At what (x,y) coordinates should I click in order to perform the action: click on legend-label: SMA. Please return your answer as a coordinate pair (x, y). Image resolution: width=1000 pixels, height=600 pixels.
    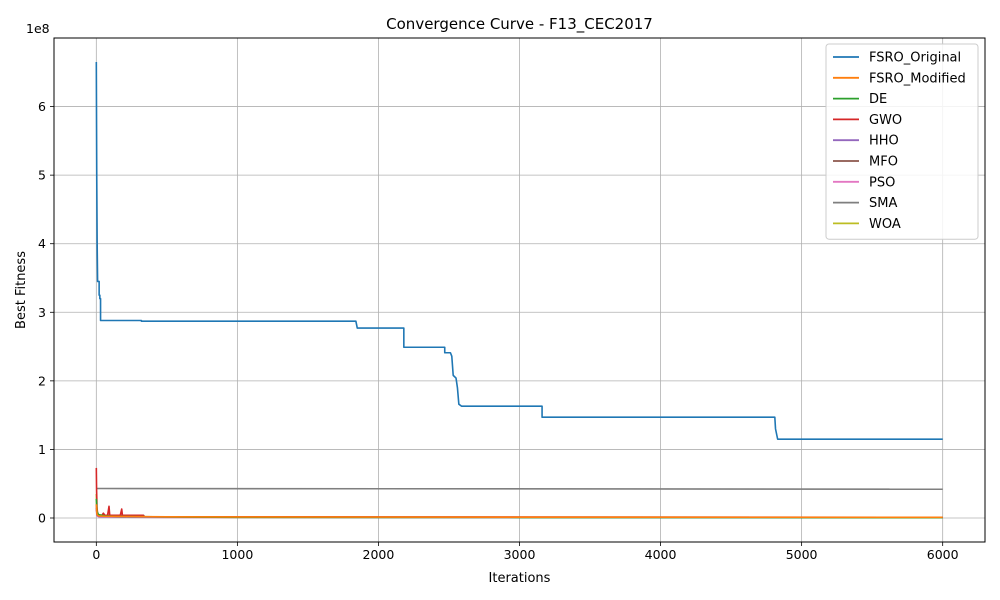
    Looking at the image, I should click on (883, 203).